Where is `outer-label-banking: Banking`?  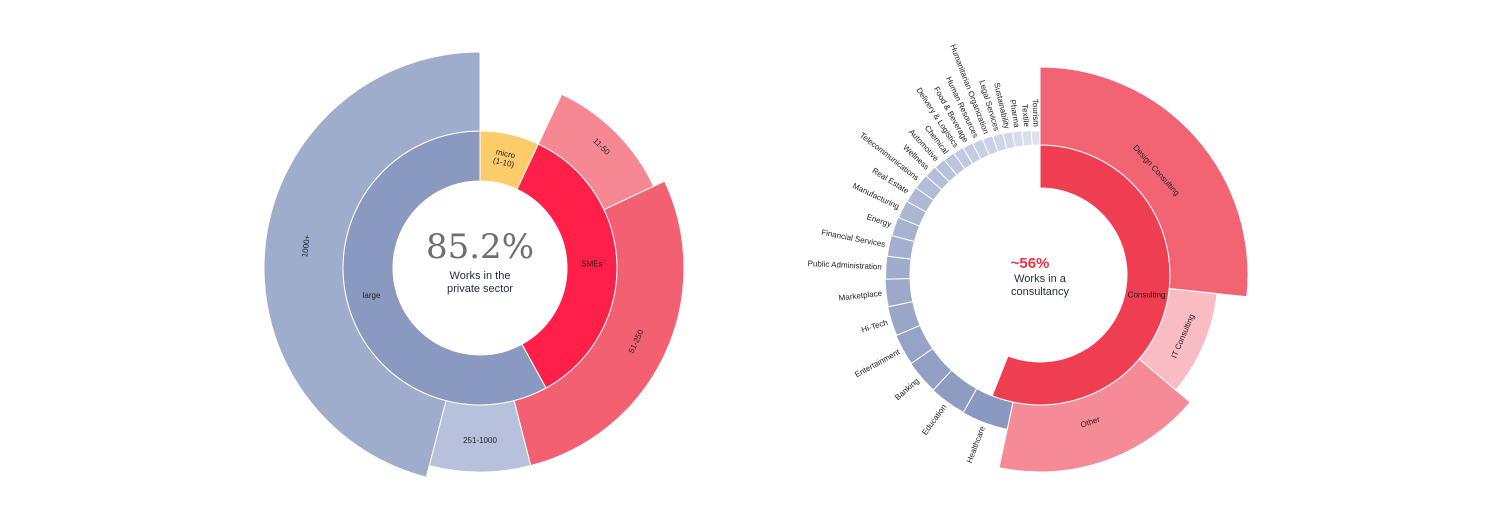 outer-label-banking: Banking is located at coordinates (907, 389).